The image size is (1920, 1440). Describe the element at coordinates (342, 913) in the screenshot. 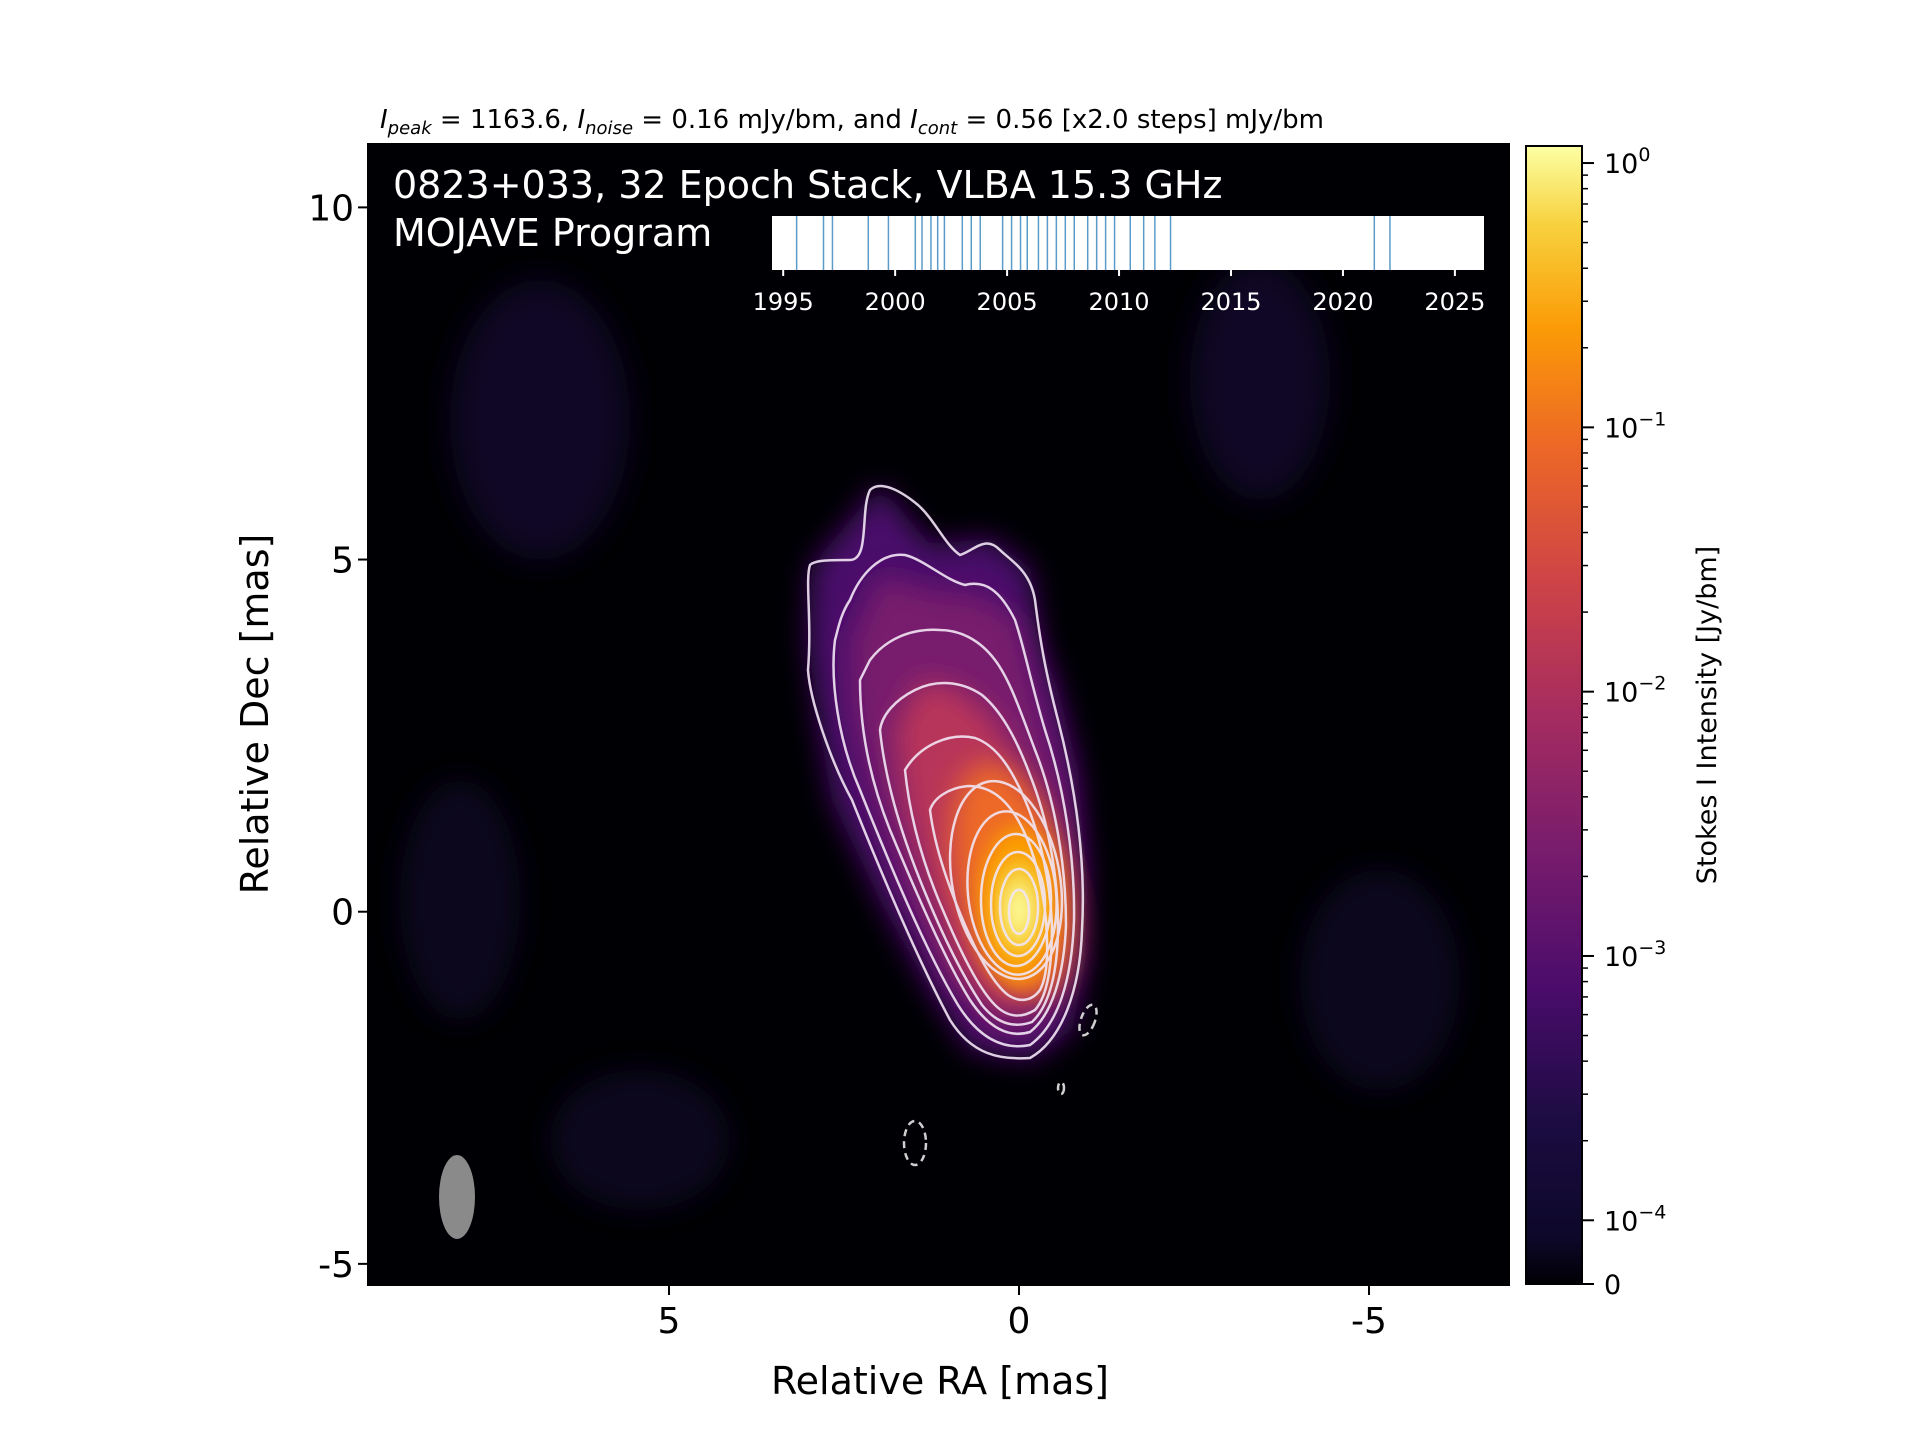

I see `y-tick-label: 0` at that location.